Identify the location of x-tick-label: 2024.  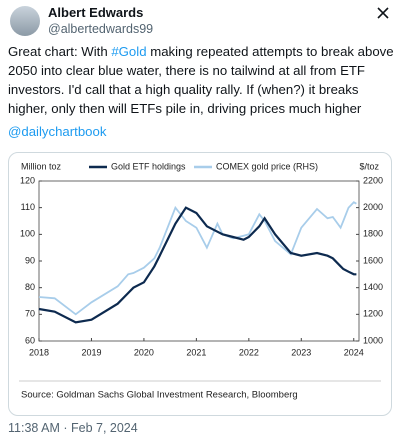
(354, 352).